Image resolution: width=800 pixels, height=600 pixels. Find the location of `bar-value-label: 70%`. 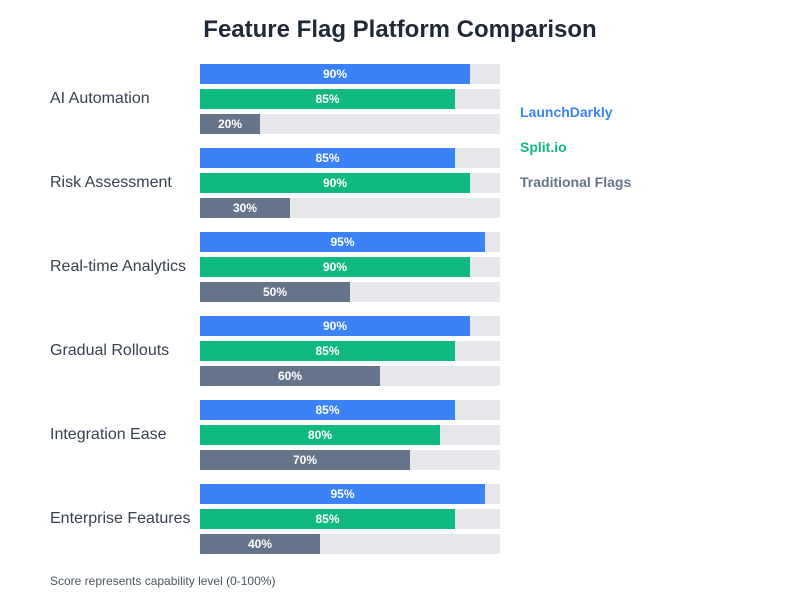

bar-value-label: 70% is located at coordinates (305, 460).